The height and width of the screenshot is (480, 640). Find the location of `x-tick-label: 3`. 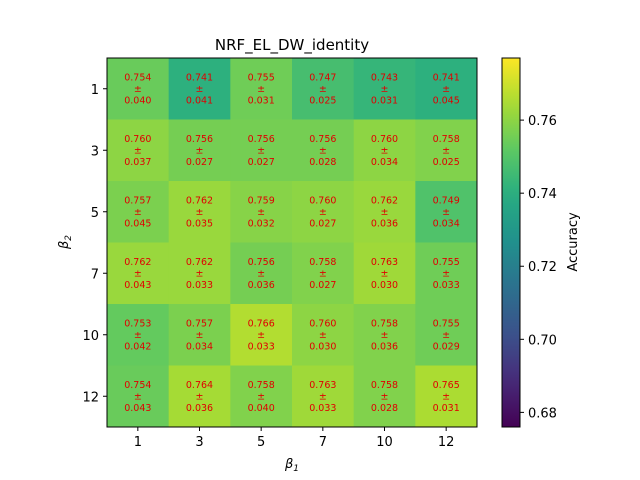

x-tick-label: 3 is located at coordinates (199, 442).